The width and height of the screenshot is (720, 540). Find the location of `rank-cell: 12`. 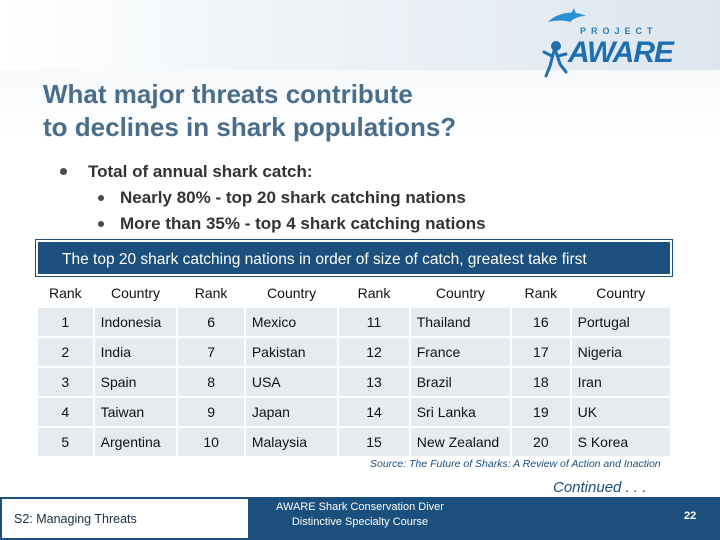

rank-cell: 12 is located at coordinates (374, 352).